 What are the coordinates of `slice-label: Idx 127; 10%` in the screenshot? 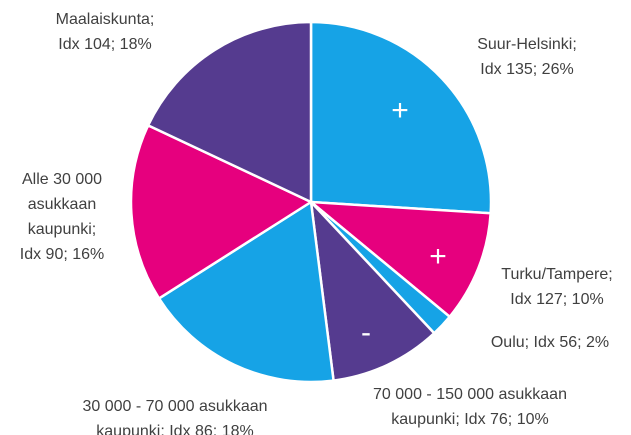 It's located at (556, 299).